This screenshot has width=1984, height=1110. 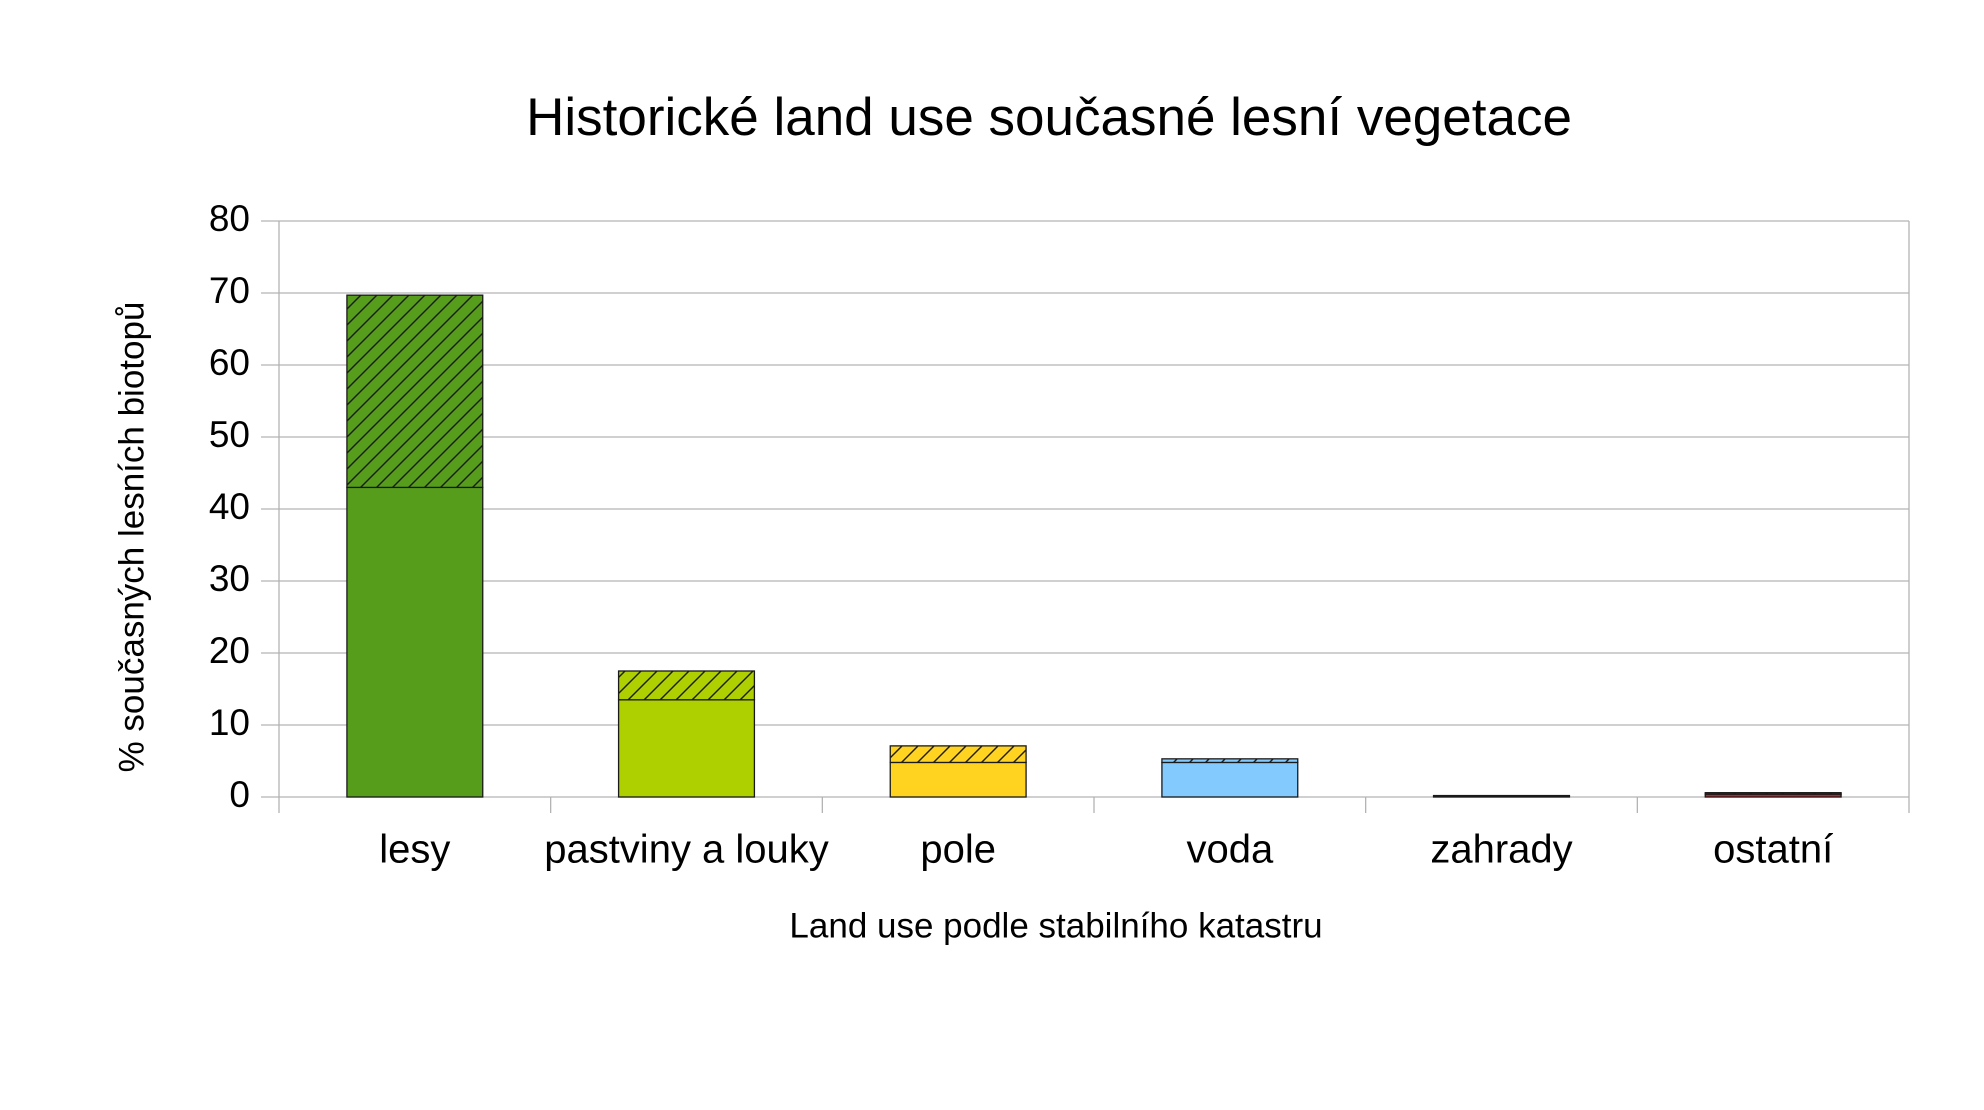 I want to click on y-axis-title: % současných lesních biotopů, so click(x=131, y=537).